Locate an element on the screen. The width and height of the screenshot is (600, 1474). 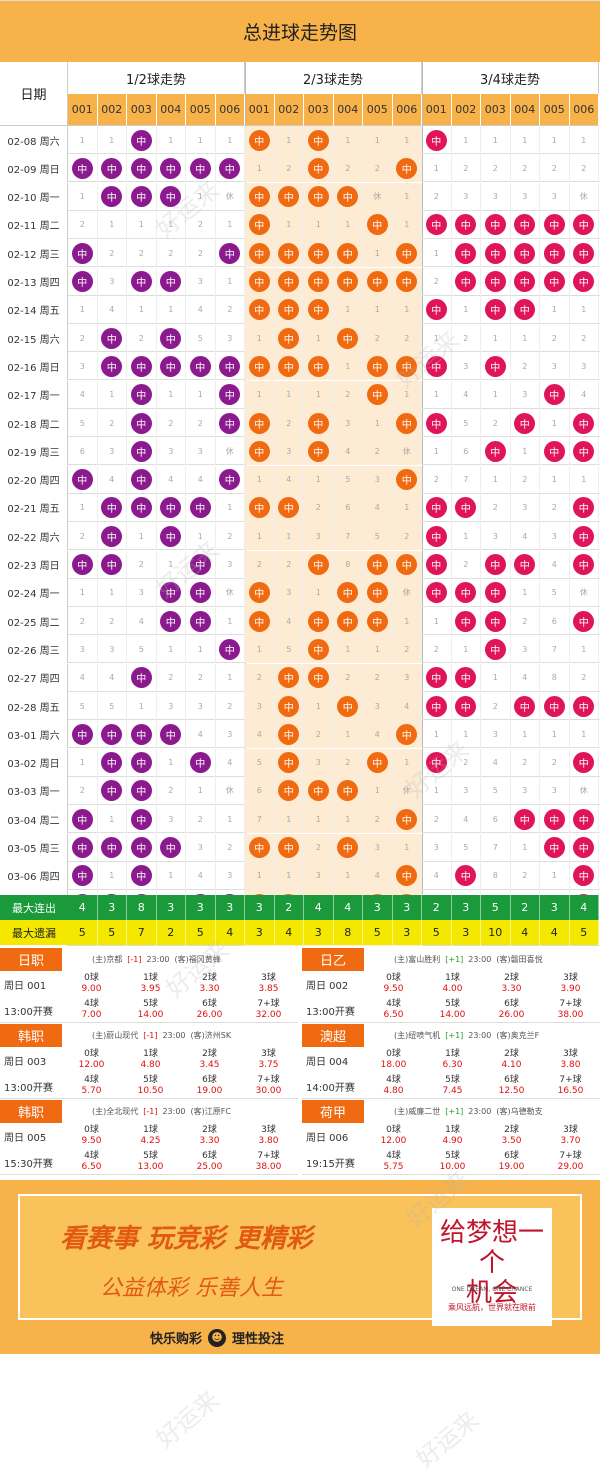
odds-option: 3球 3.85 is located at coordinates (268, 984).